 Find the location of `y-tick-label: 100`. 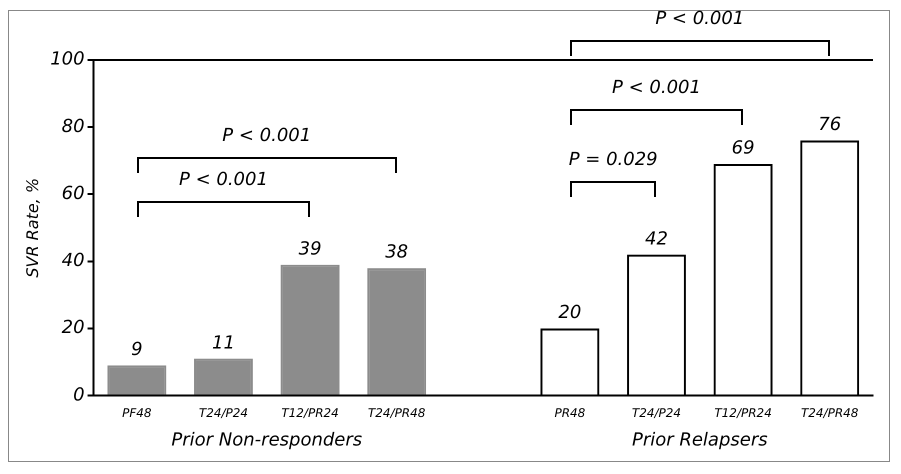

y-tick-label: 100 is located at coordinates (67, 59).